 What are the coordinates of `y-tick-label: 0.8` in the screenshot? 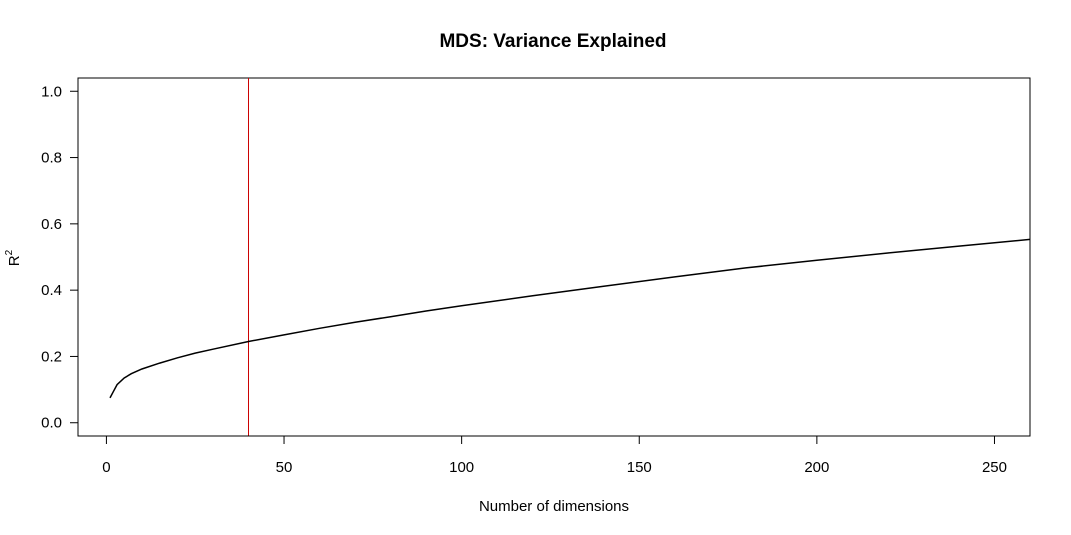 It's located at (51, 158).